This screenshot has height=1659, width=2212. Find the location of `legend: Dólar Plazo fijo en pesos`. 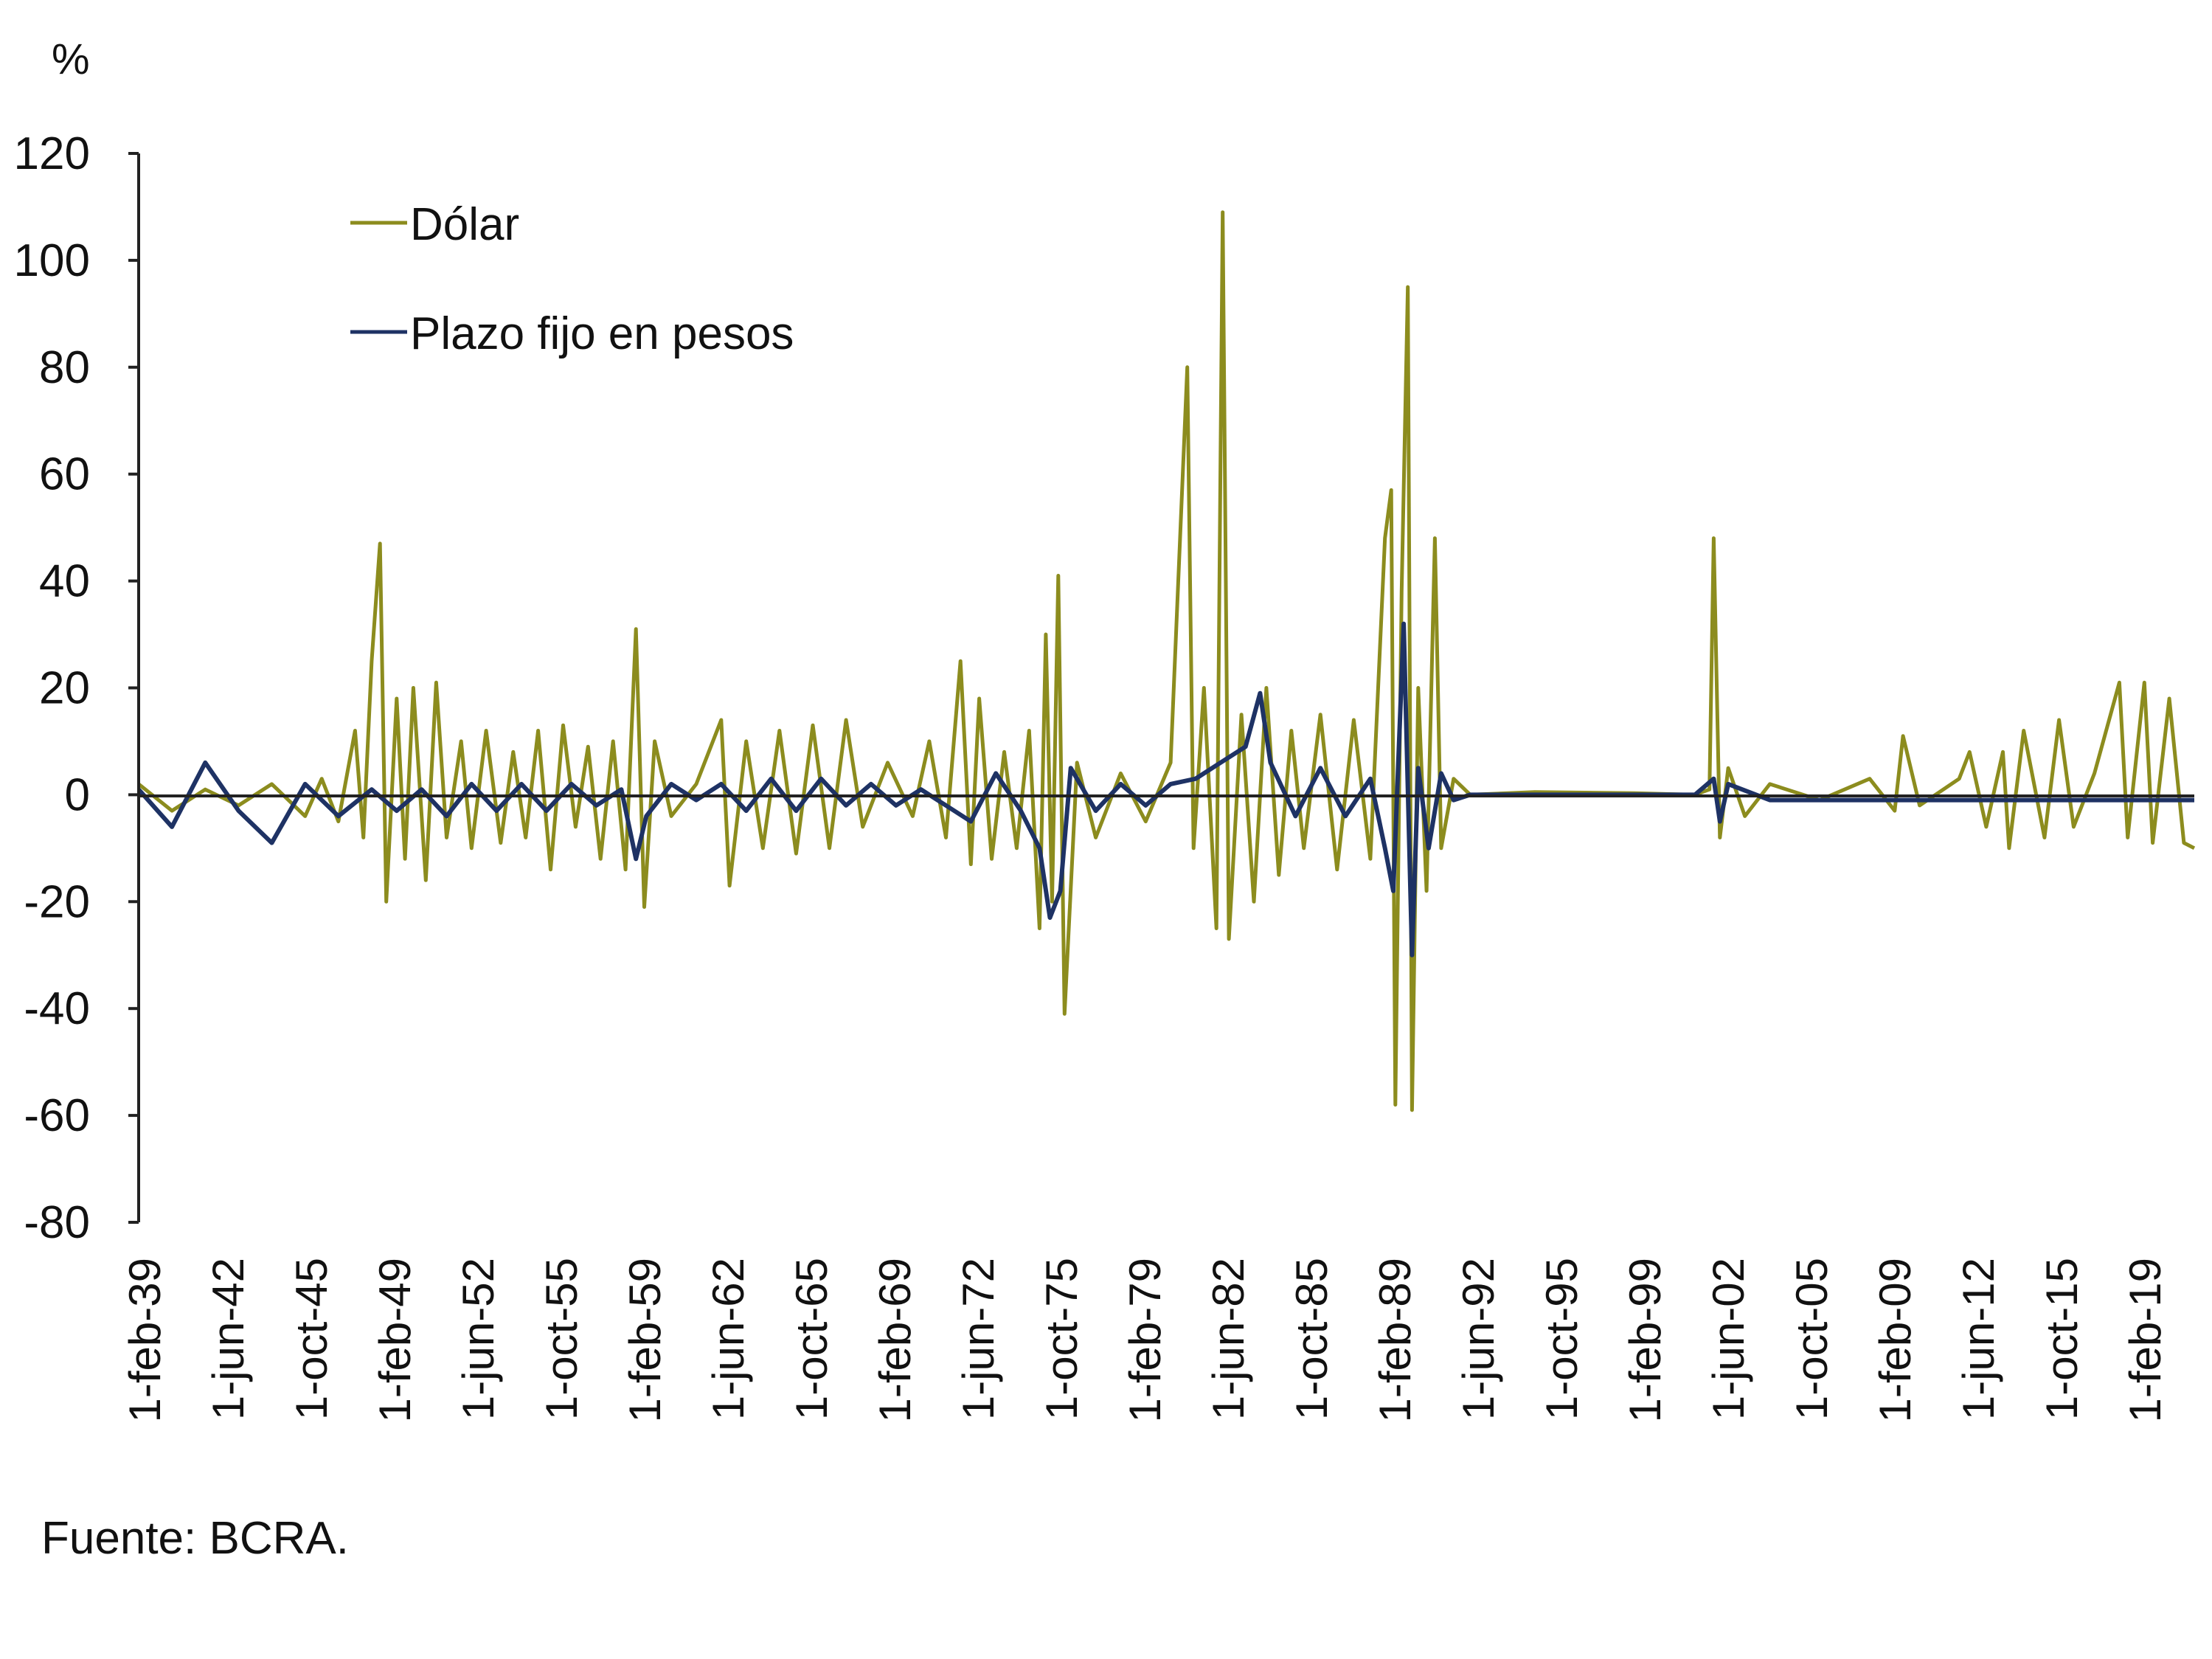

legend: Dólar Plazo fijo en pesos is located at coordinates (572, 279).